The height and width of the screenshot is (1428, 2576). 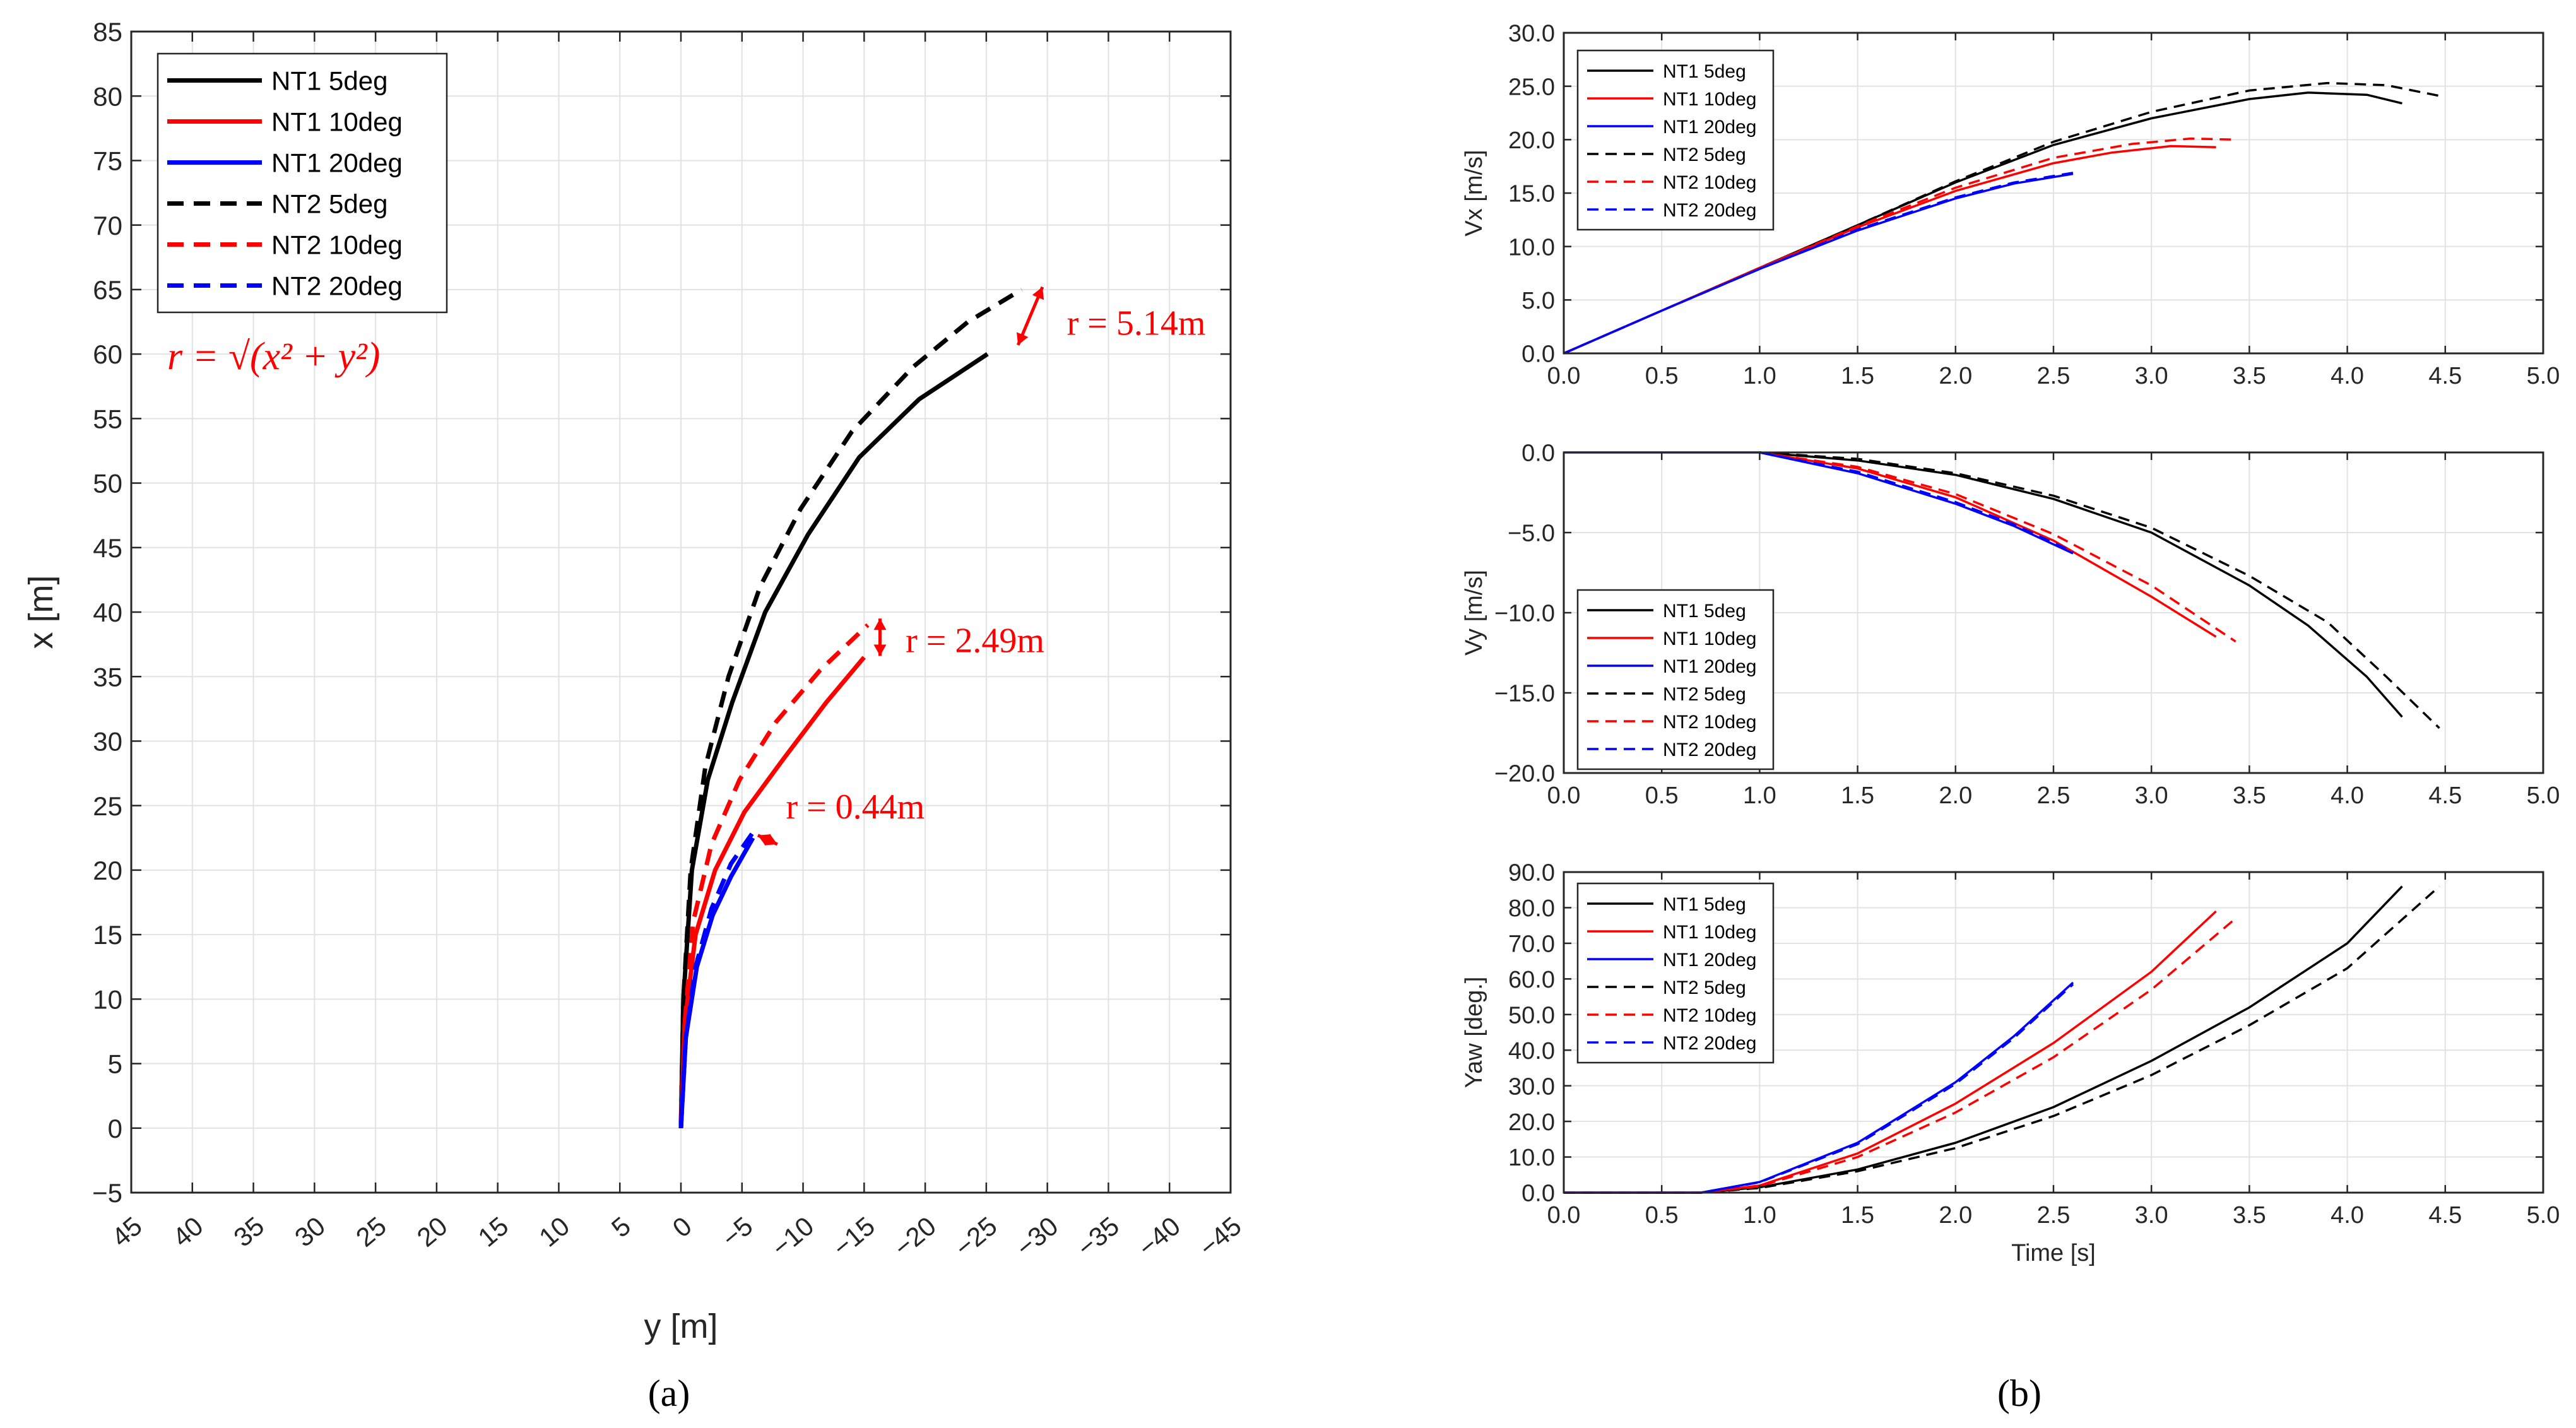 I want to click on x-tick-label: 5, so click(x=621, y=1227).